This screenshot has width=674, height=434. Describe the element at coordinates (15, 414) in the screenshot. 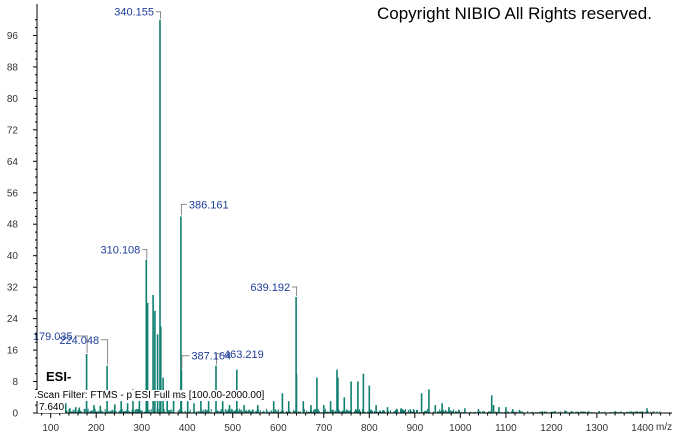

I see `y-tick-label: 0` at that location.